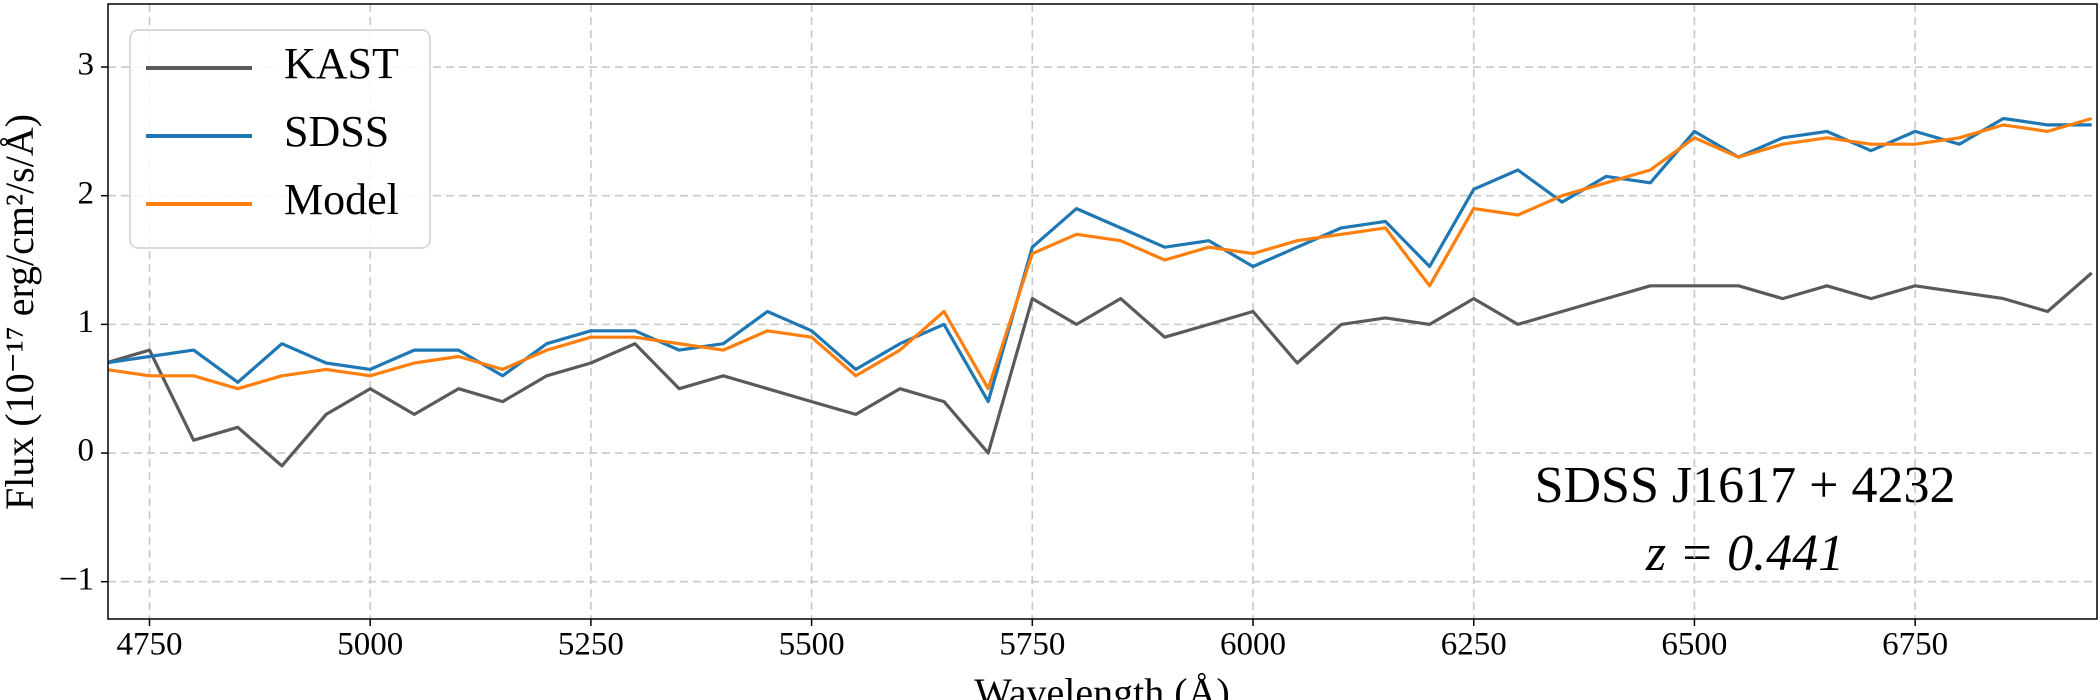  What do you see at coordinates (1032, 645) in the screenshot?
I see `x-tick-label: 5750` at bounding box center [1032, 645].